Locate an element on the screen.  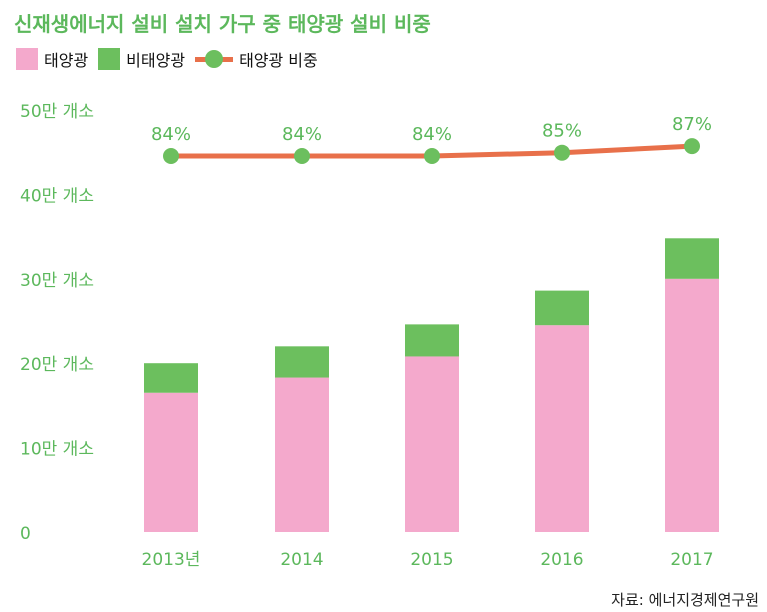
x-tick-label-2: 2015 is located at coordinates (431, 560).